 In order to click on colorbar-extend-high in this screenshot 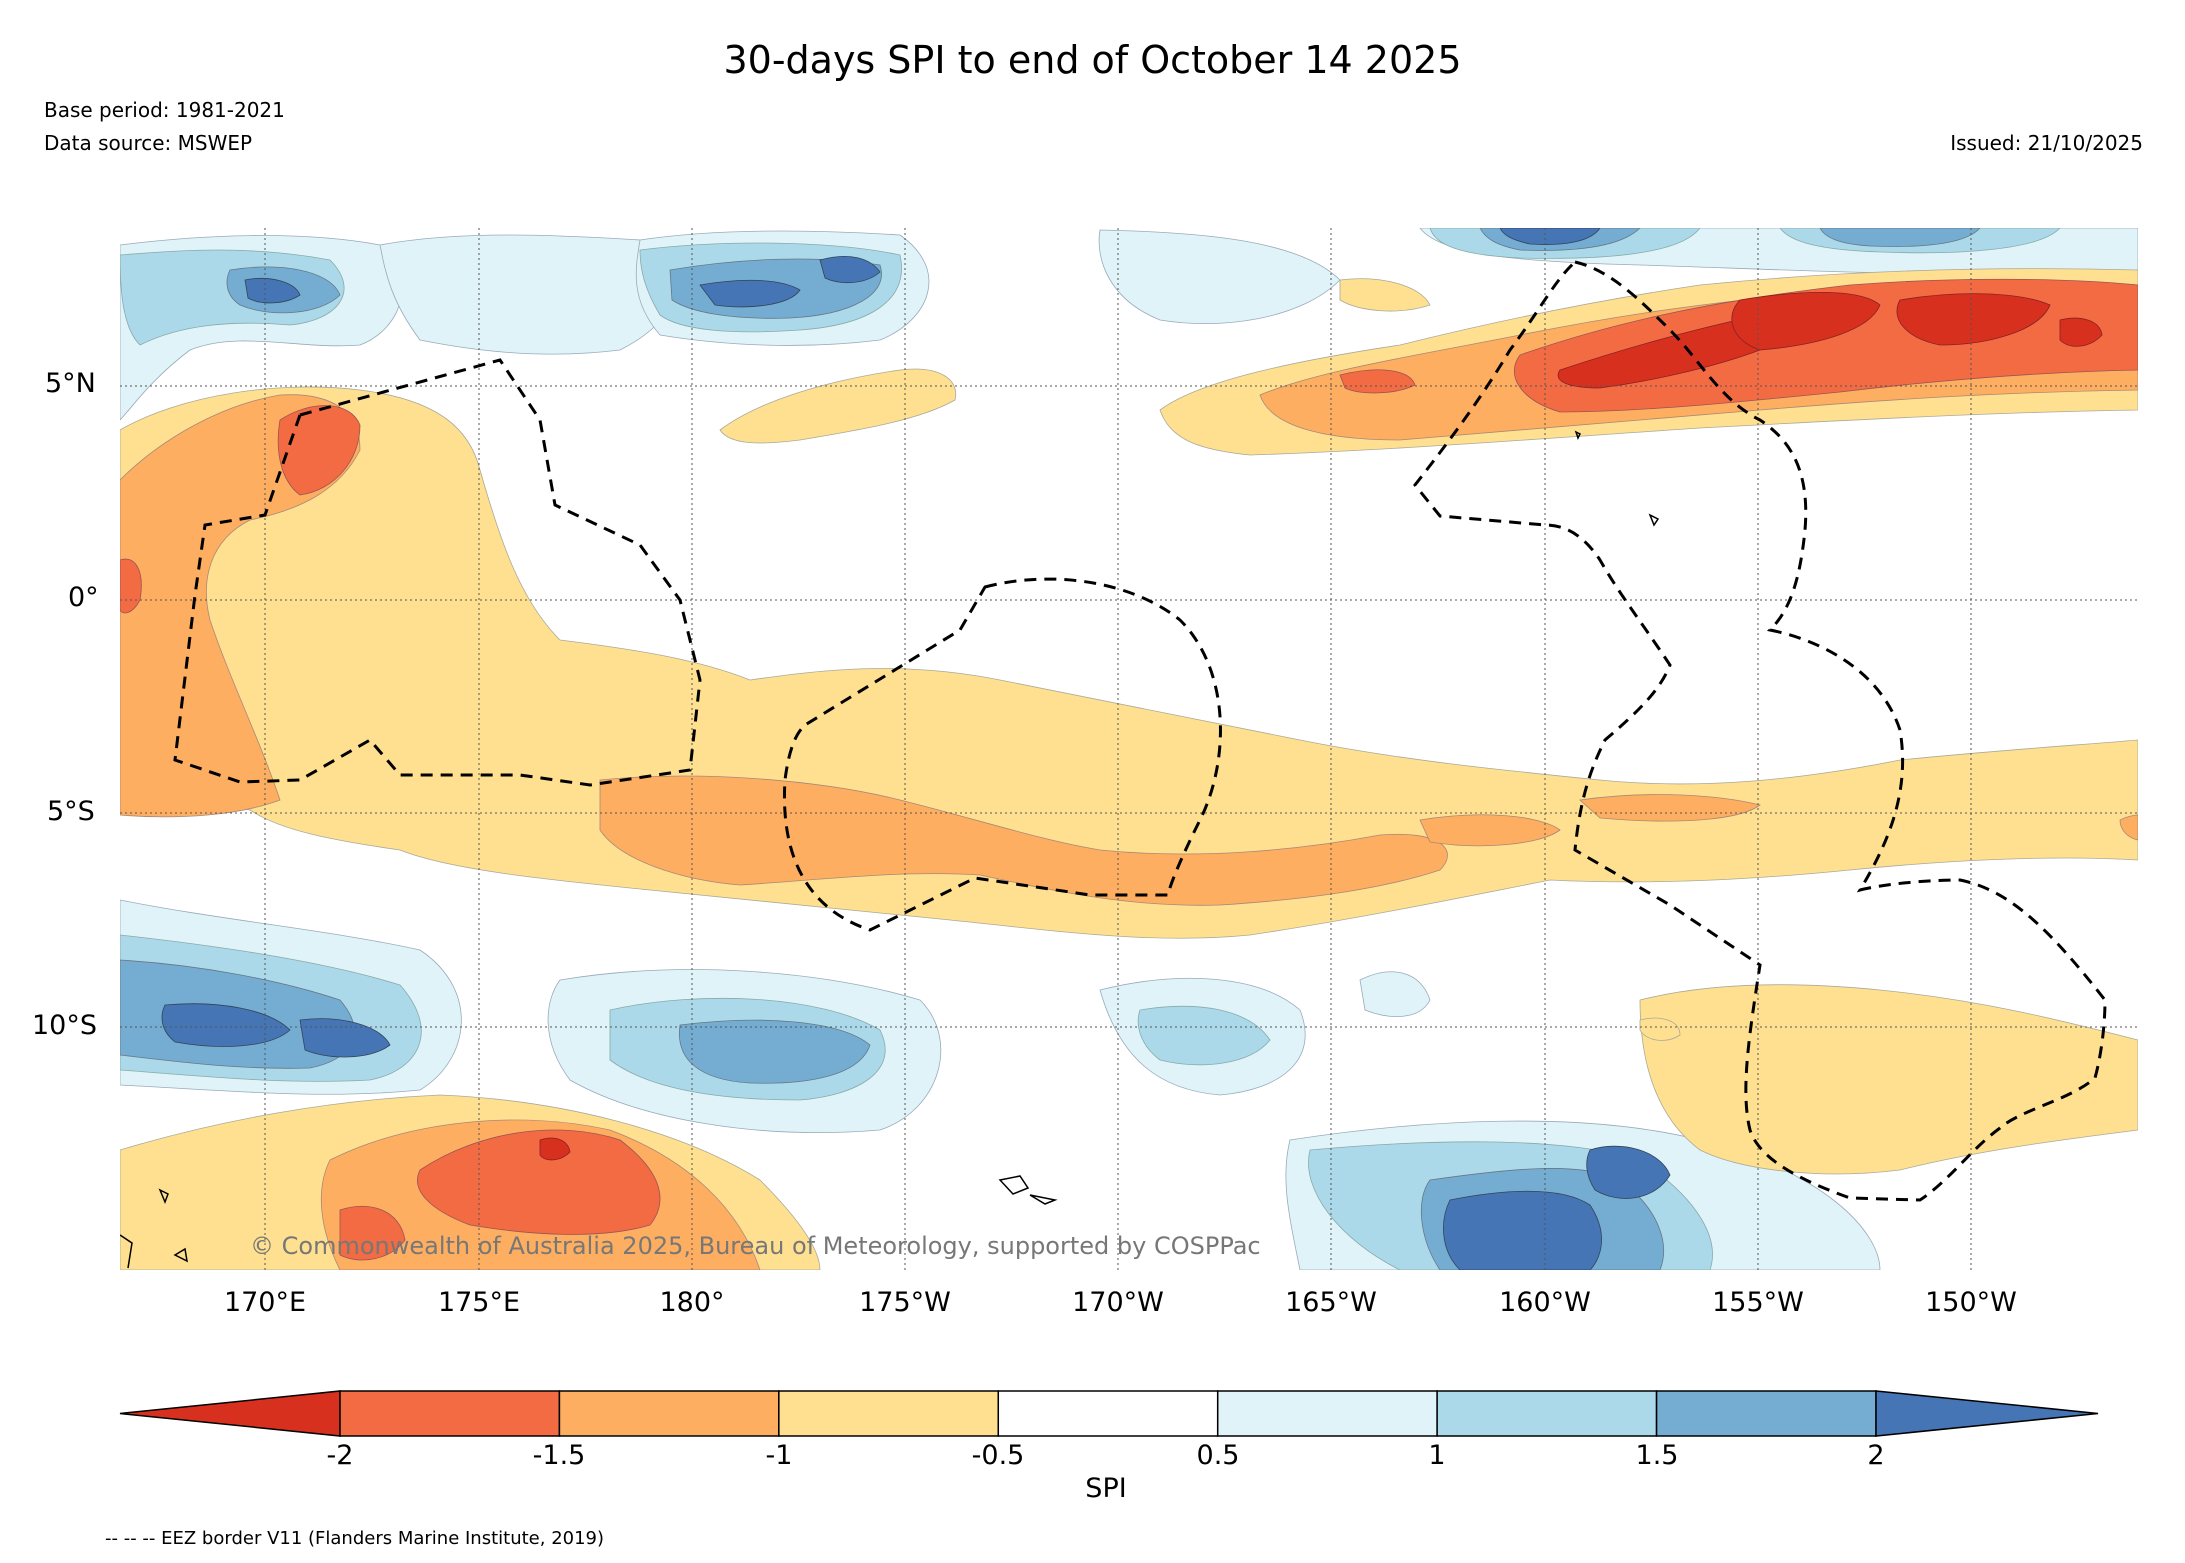, I will do `click(1987, 1413)`.